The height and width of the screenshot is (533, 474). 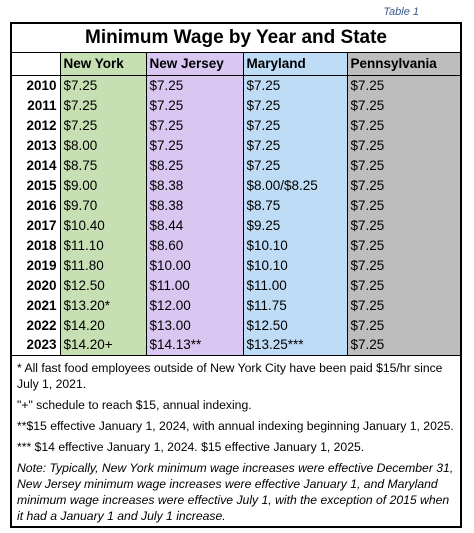 What do you see at coordinates (41, 225) in the screenshot?
I see `row-year: 2017` at bounding box center [41, 225].